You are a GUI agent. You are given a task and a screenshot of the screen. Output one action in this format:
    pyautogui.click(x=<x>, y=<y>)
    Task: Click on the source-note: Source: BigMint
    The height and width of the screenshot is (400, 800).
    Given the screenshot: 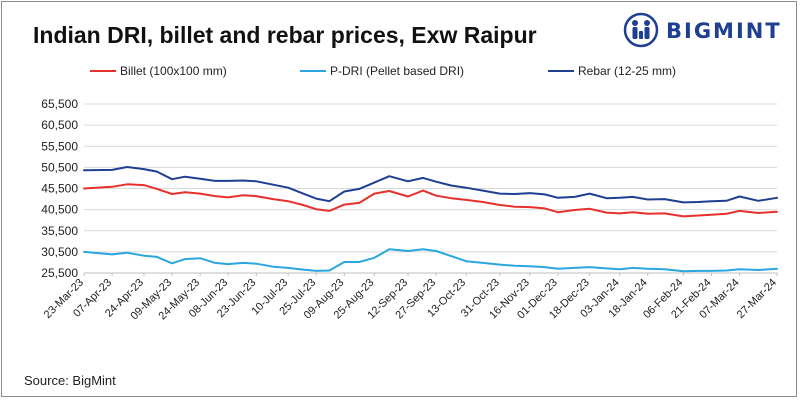 What is the action you would take?
    pyautogui.click(x=70, y=380)
    